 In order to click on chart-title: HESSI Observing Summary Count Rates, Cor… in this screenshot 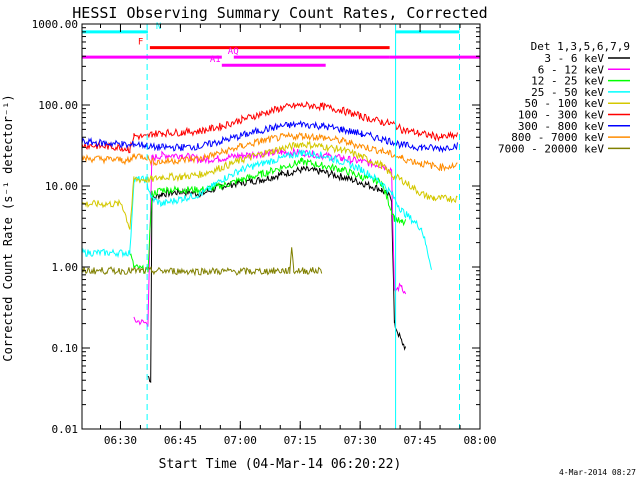, I will do `click(279, 13)`.